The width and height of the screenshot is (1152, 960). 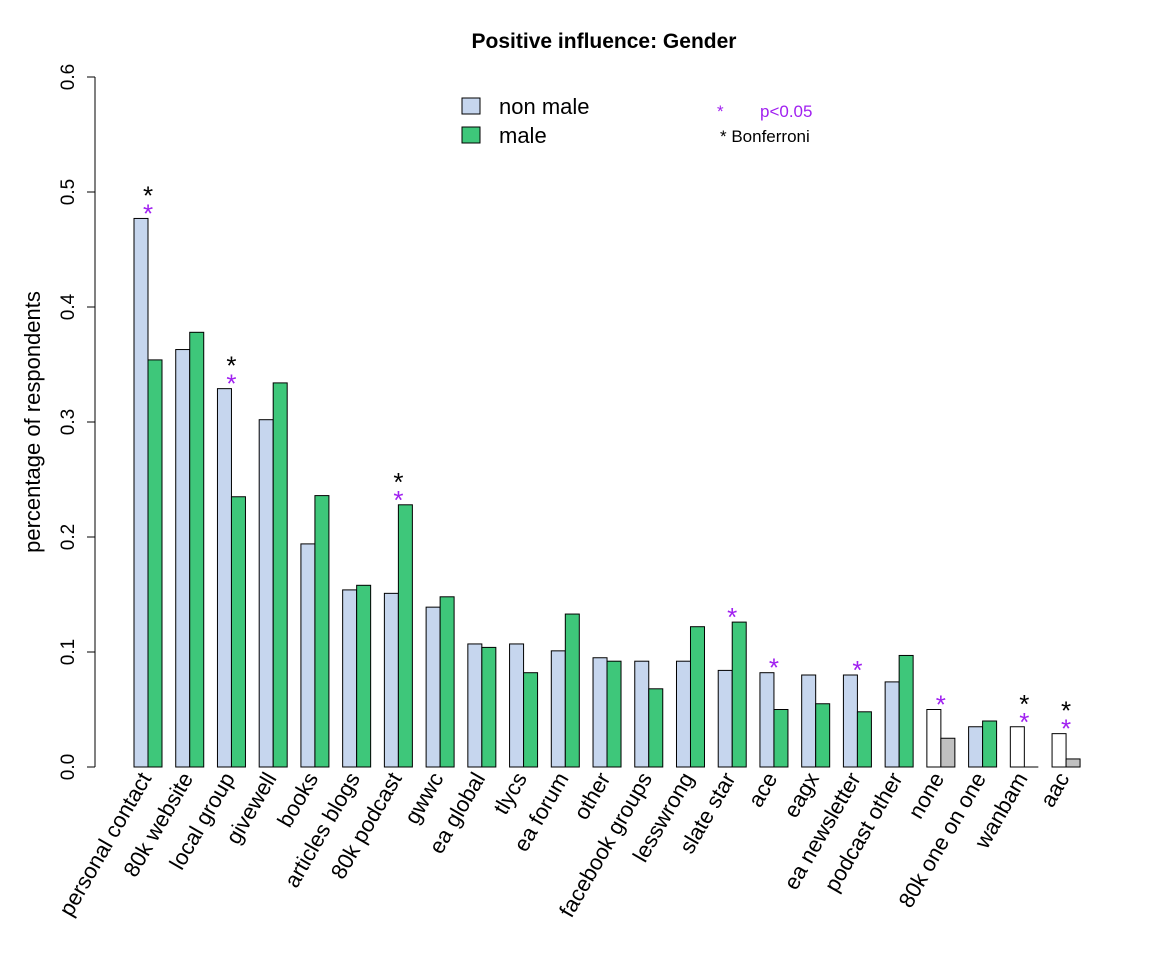 I want to click on sig-p05-marker-local-group: *, so click(x=231, y=384).